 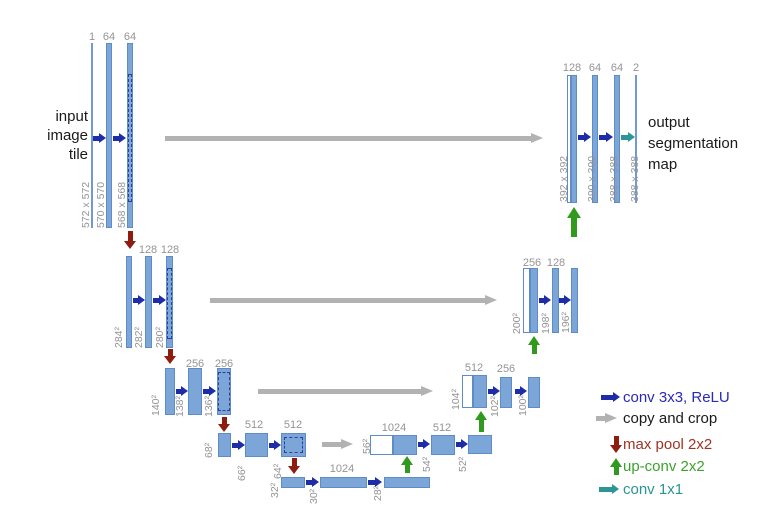 I want to click on legend-label-maxpool: max pool 2x2, so click(x=668, y=444).